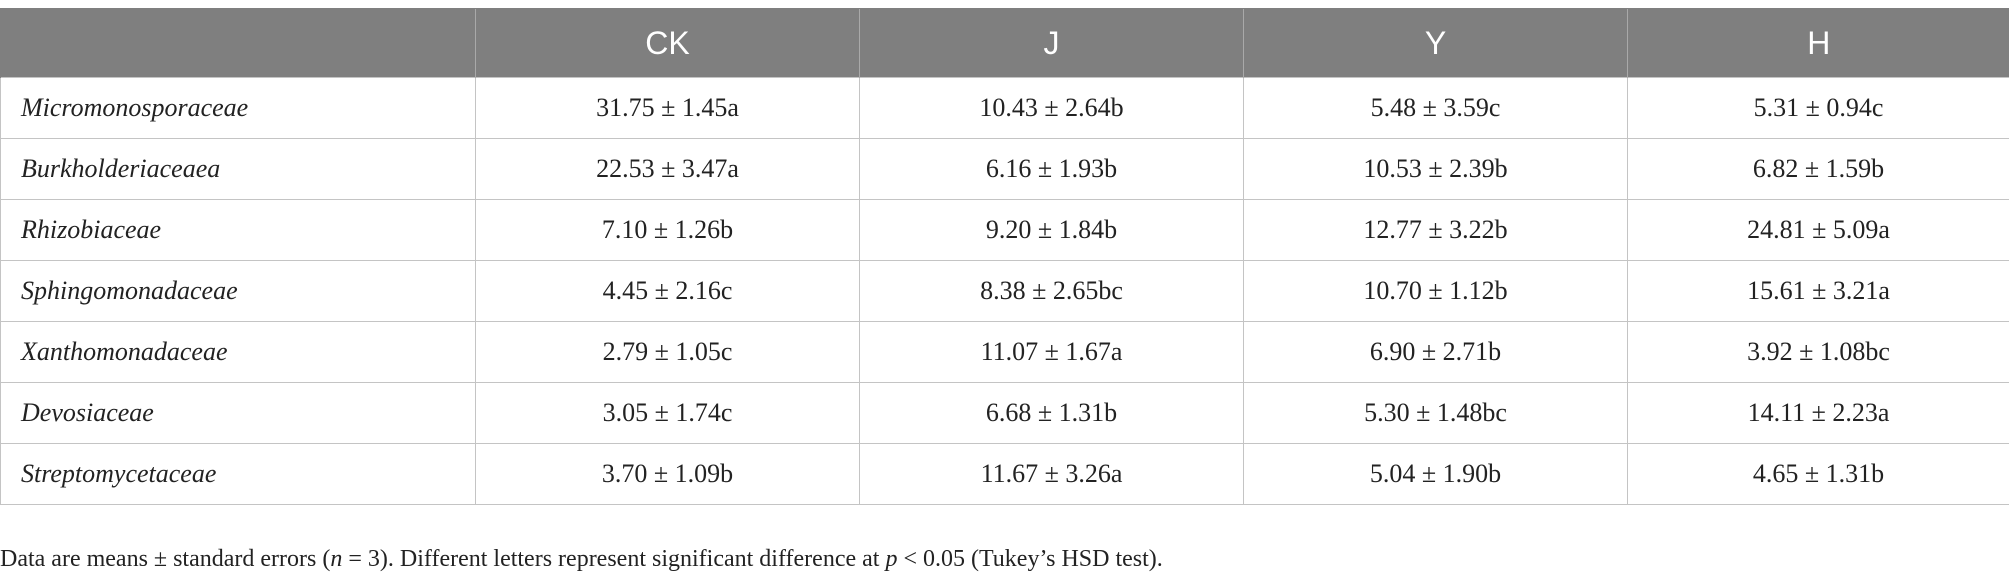  What do you see at coordinates (1435, 474) in the screenshot?
I see `value-cell-y: 5.04 ± 1.90b` at bounding box center [1435, 474].